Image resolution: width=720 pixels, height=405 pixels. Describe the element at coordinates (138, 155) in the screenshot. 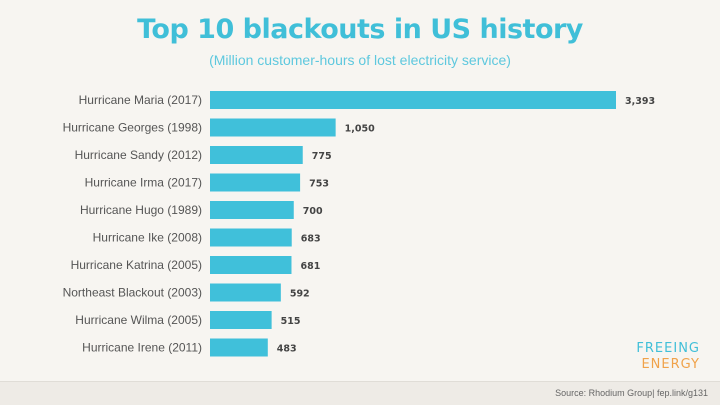

I see `category-label: Hurricane Sandy (2012)` at that location.